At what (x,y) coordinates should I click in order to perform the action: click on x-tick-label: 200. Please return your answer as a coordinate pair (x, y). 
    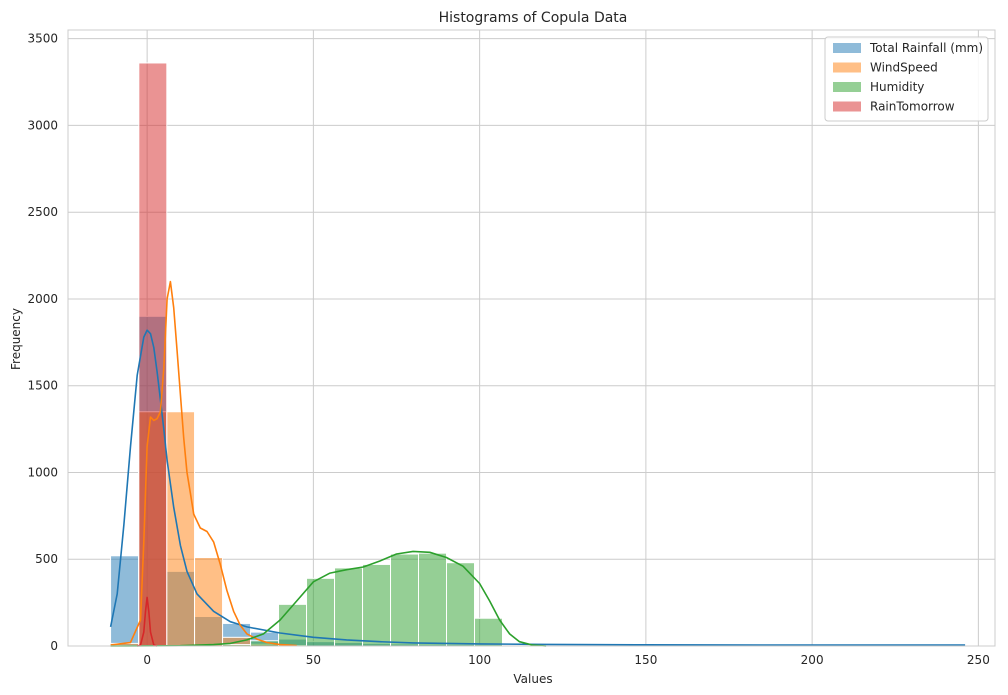
    Looking at the image, I should click on (812, 660).